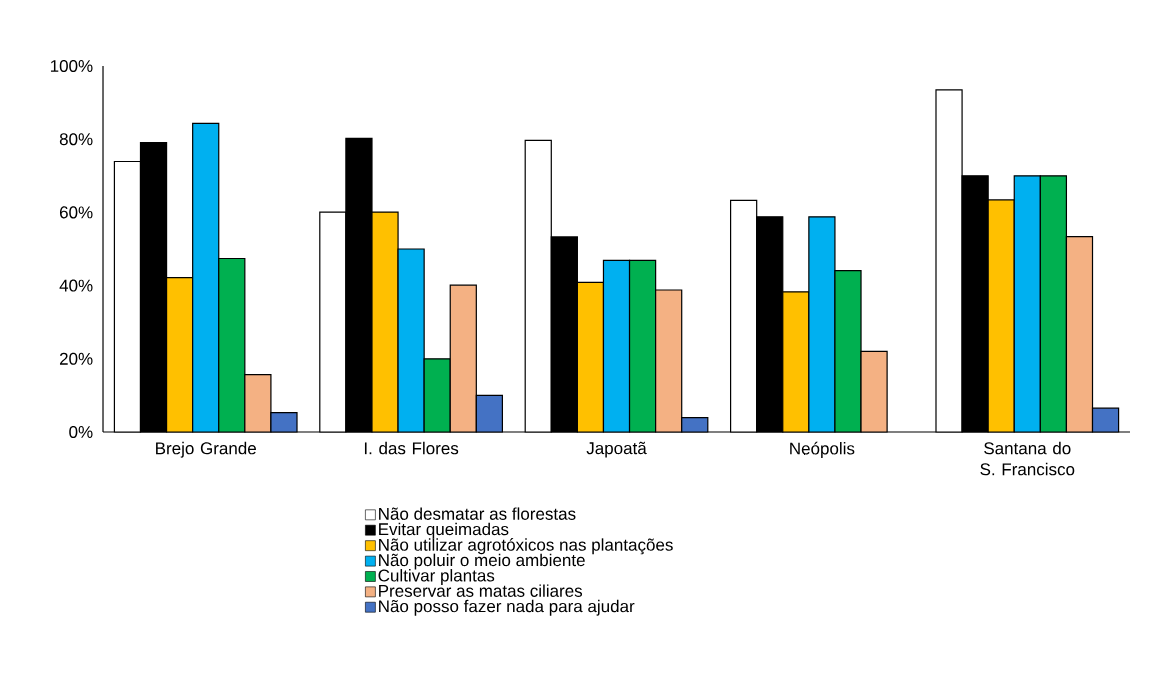 Image resolution: width=1149 pixels, height=677 pixels. Describe the element at coordinates (477, 513) in the screenshot. I see `legend-label: Não desmatar as florestas` at that location.